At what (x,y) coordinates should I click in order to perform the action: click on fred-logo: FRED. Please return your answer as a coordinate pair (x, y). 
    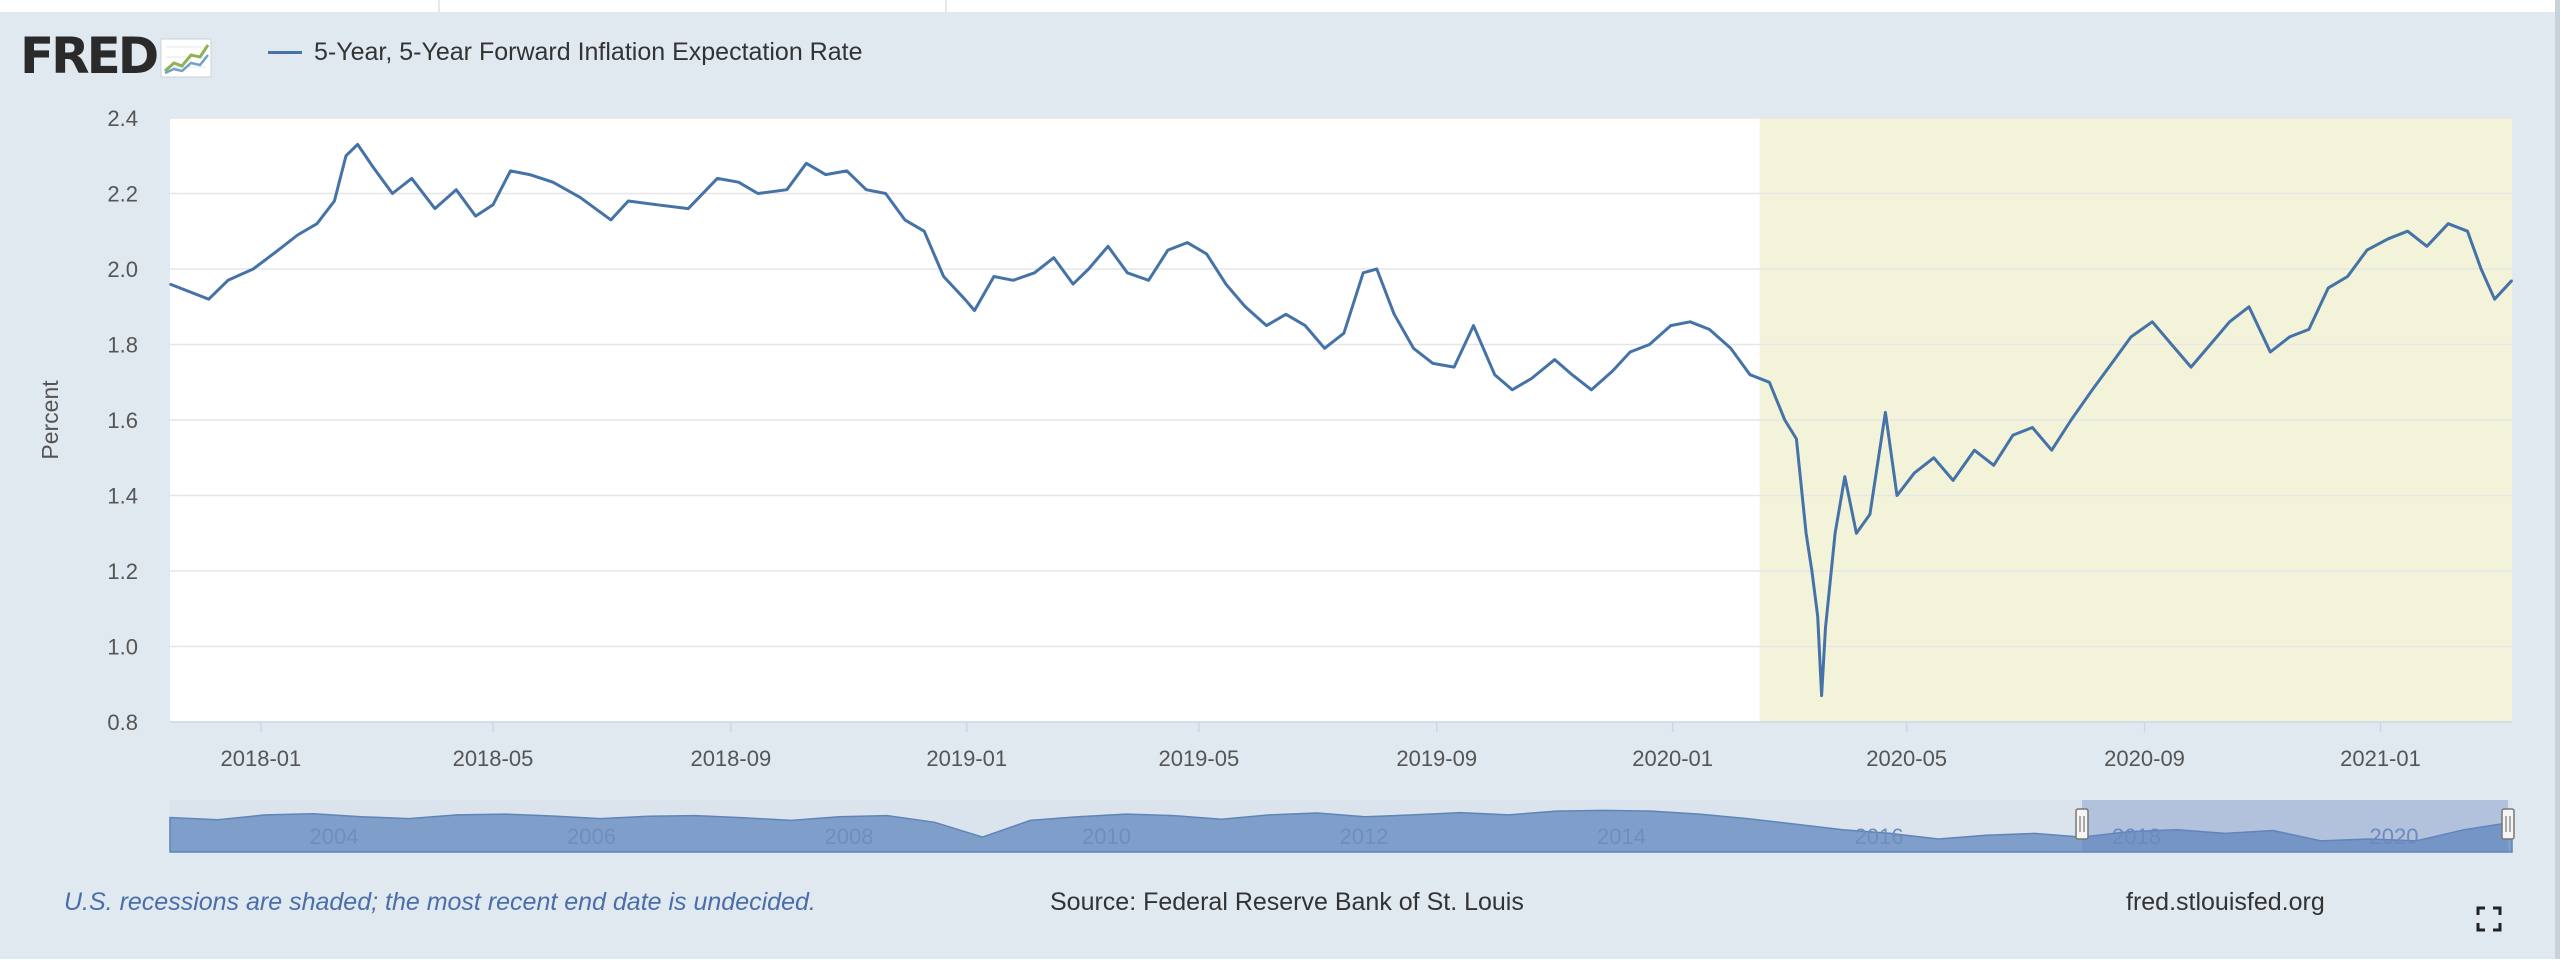
    Looking at the image, I should click on (116, 56).